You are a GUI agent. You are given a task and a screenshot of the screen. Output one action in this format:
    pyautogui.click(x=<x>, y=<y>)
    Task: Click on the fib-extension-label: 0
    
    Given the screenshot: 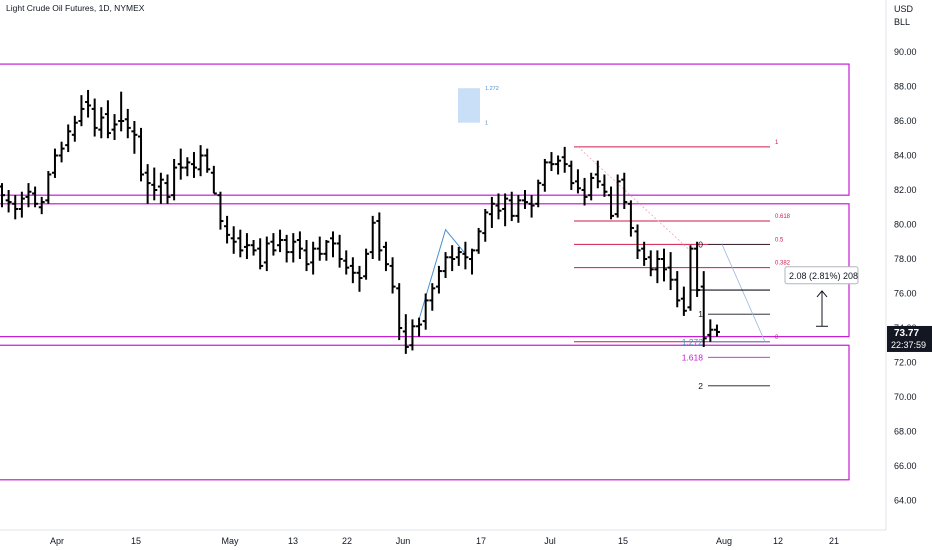 What is the action you would take?
    pyautogui.click(x=700, y=244)
    